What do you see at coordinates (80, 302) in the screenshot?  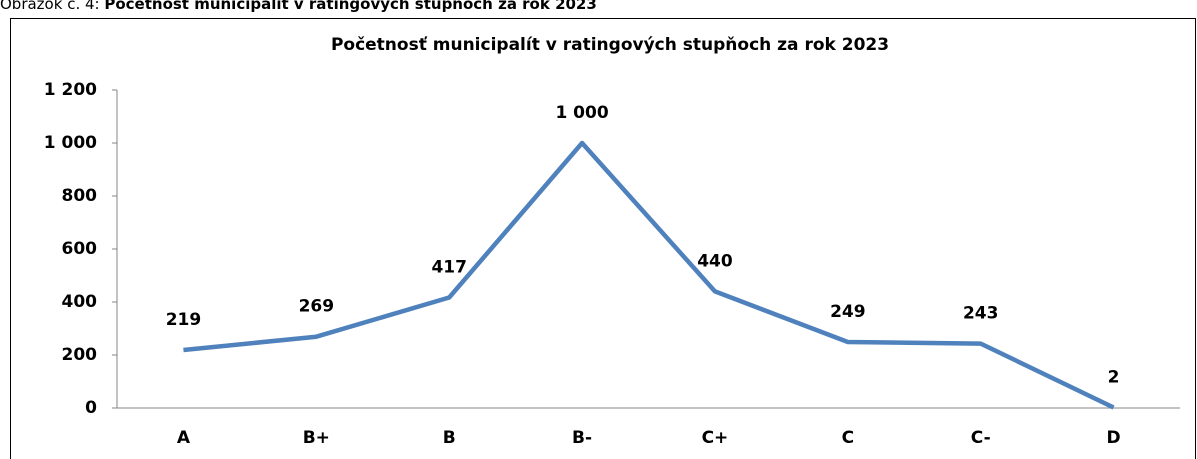 I see `y-tick-label: 400` at bounding box center [80, 302].